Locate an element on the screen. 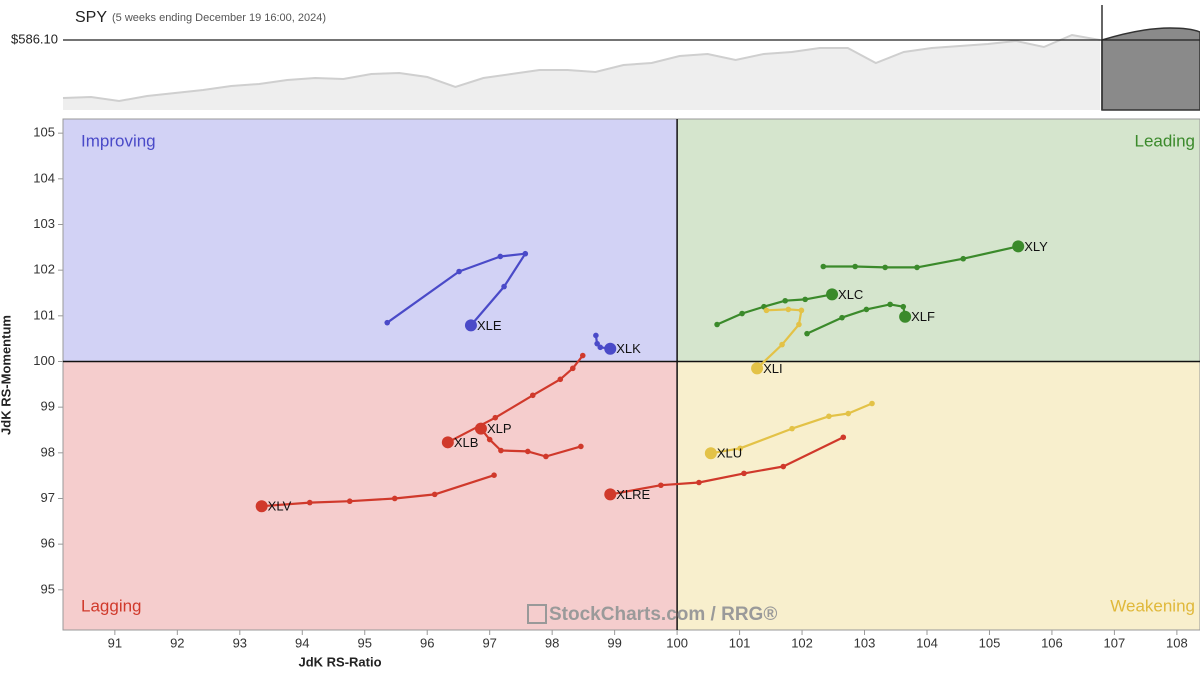 The width and height of the screenshot is (1200, 675). watermark: StockCharts.com / RRG® is located at coordinates (652, 614).